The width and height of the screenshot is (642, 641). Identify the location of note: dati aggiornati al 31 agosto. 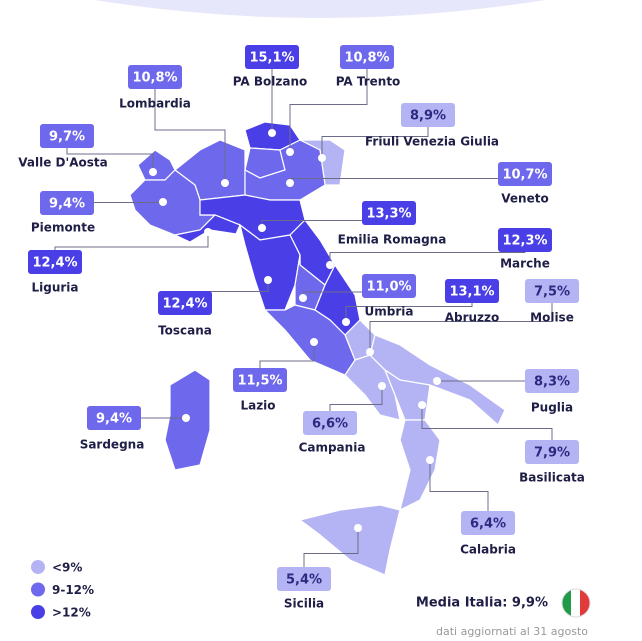
(512, 631).